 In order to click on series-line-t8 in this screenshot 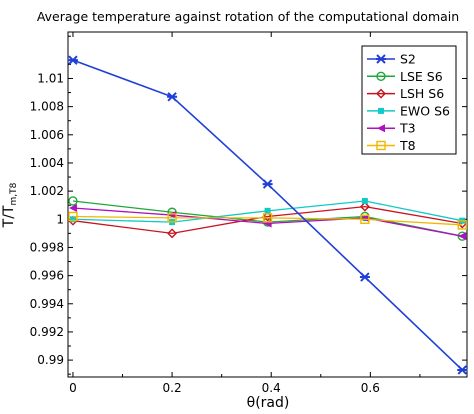, I will do `click(267, 220)`.